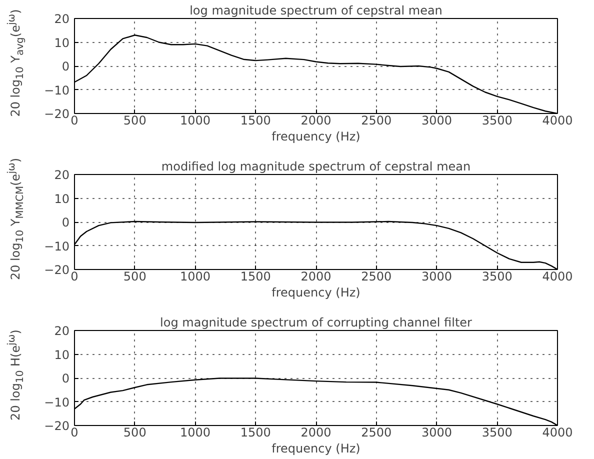 The image size is (594, 459). I want to click on chart-title: log magnitude spectrum of cepstral mean, so click(316, 11).